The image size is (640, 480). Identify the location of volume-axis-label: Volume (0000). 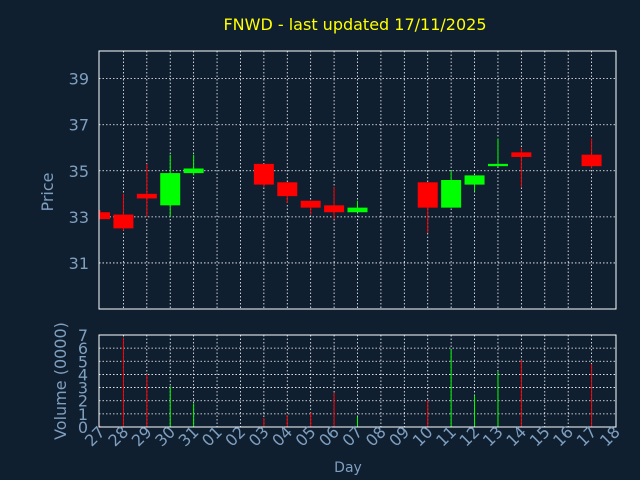
(60, 381).